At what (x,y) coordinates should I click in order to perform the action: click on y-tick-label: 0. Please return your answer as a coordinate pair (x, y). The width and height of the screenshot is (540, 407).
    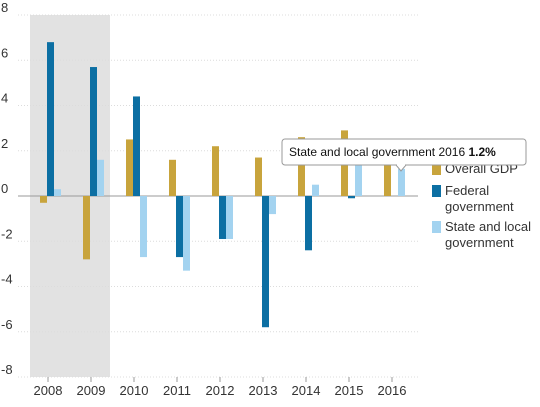
    Looking at the image, I should click on (4, 188).